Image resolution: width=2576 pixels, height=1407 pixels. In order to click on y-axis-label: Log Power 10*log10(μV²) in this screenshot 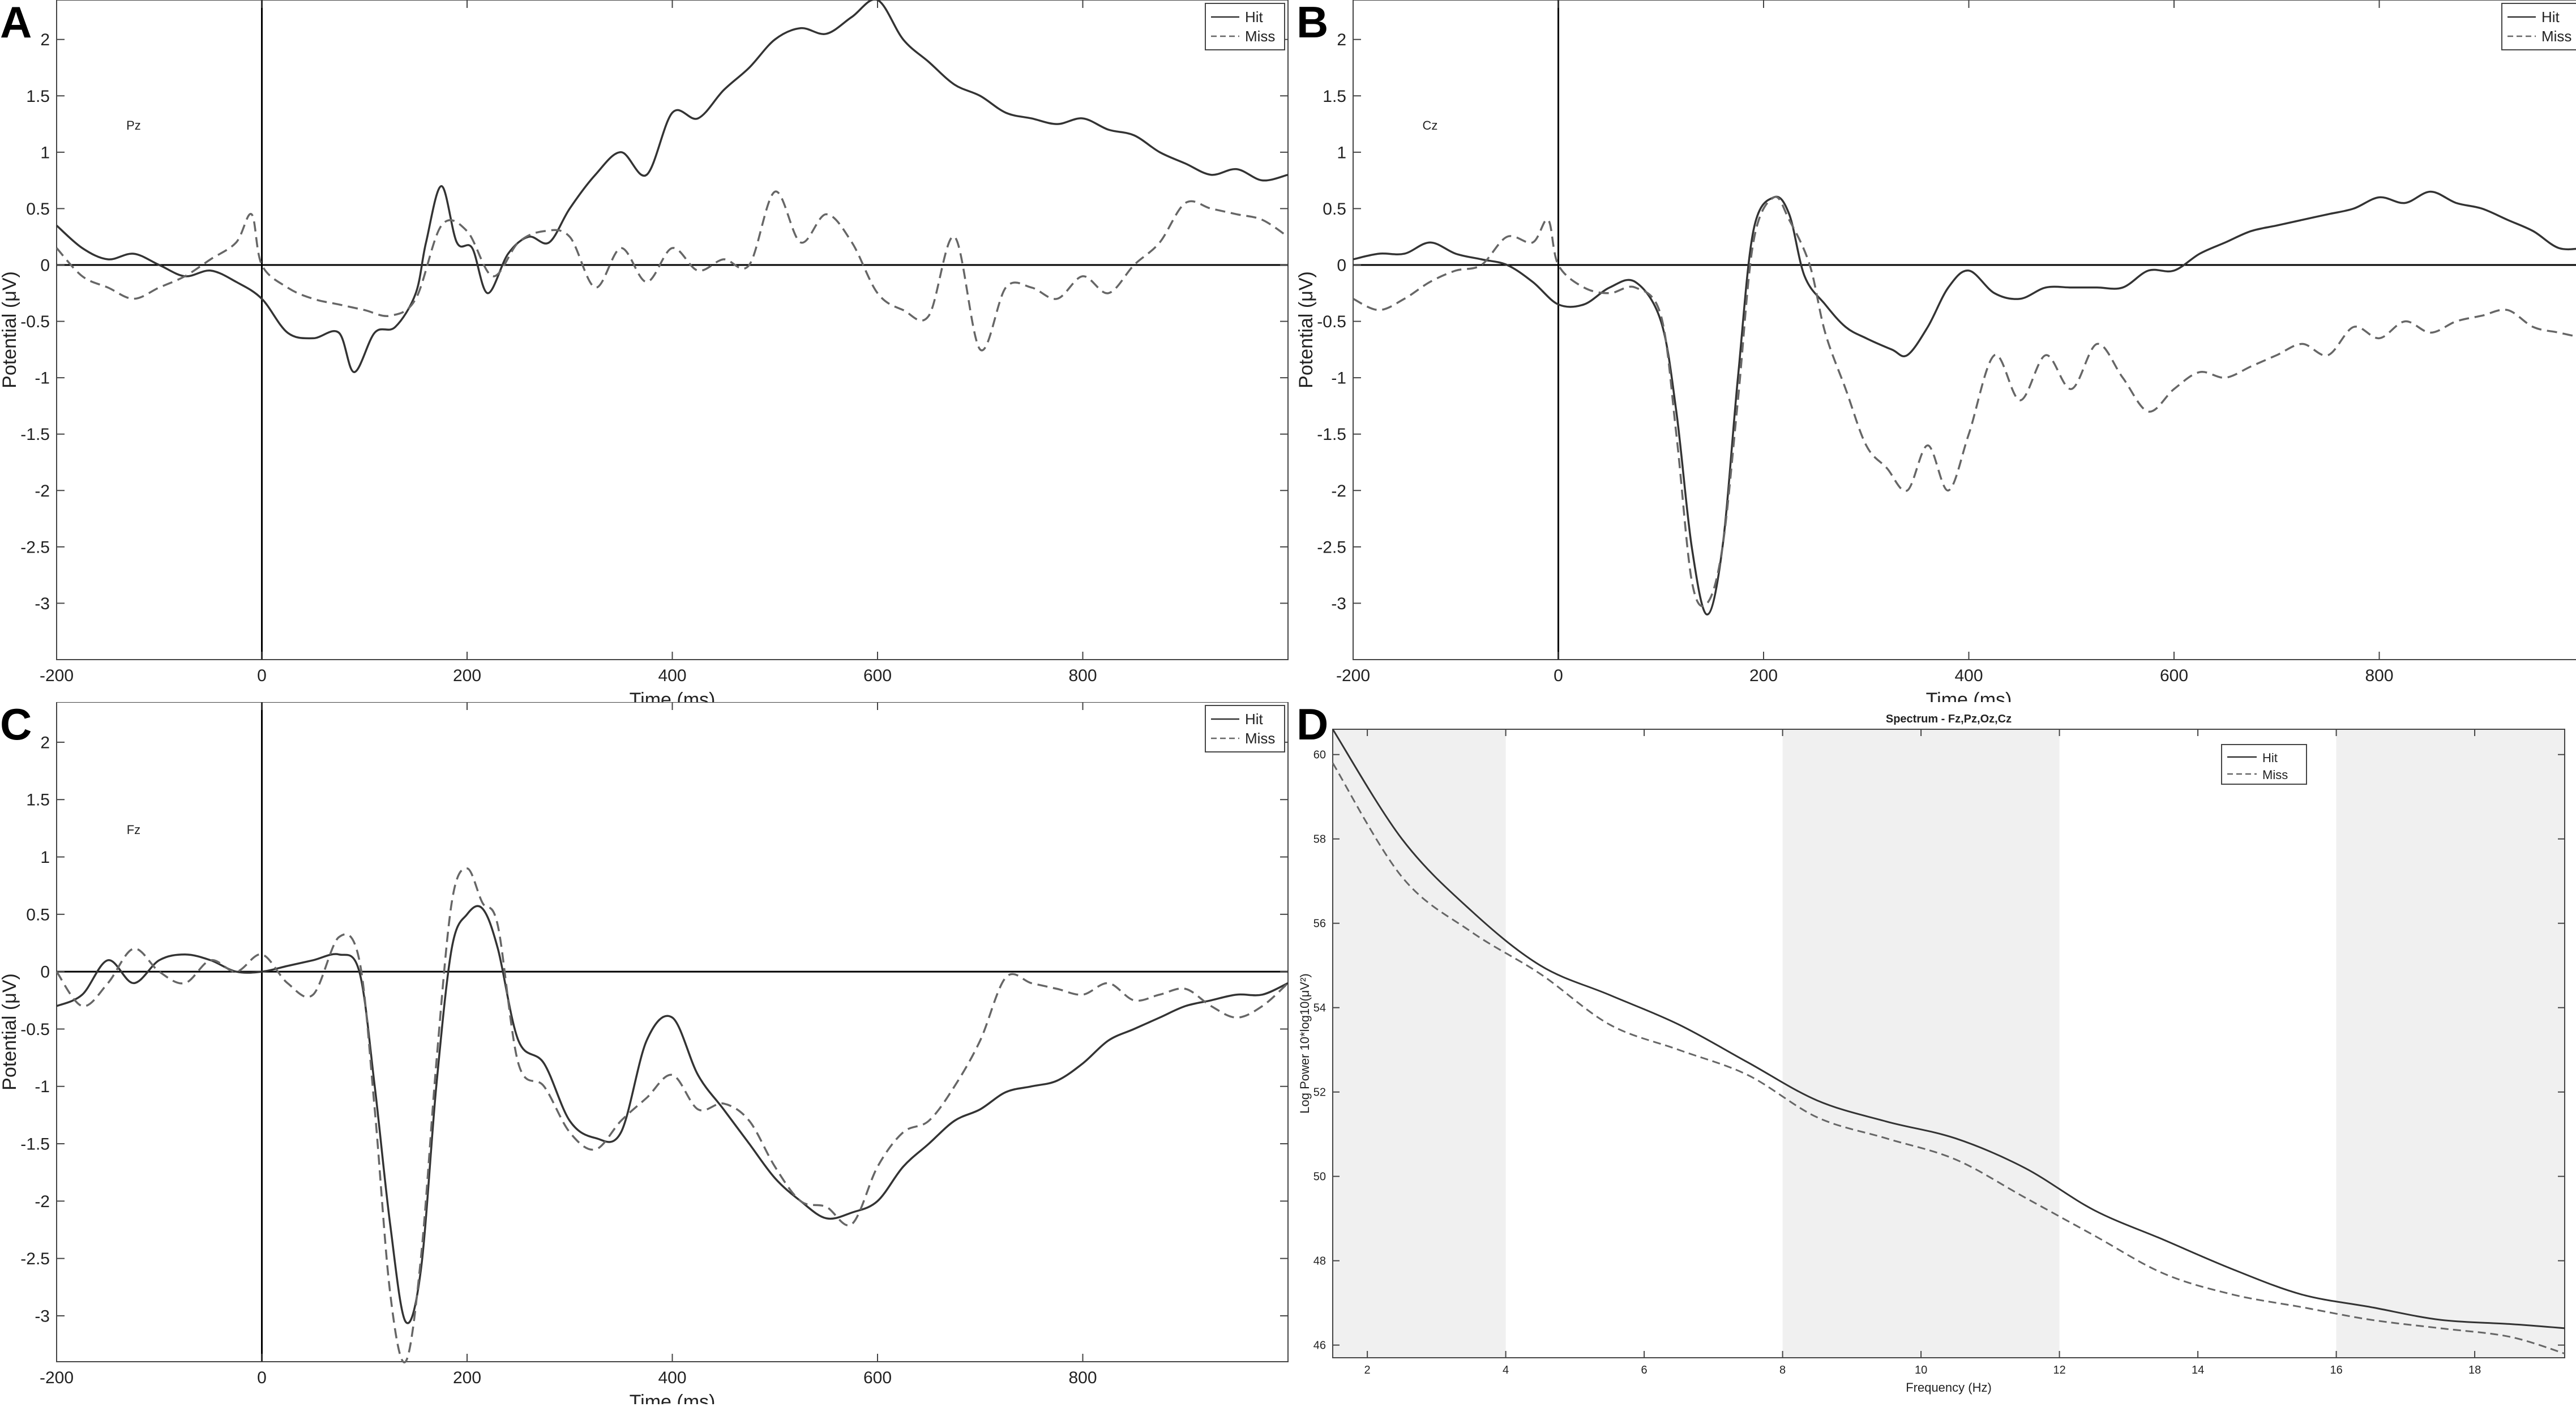, I will do `click(1305, 1043)`.